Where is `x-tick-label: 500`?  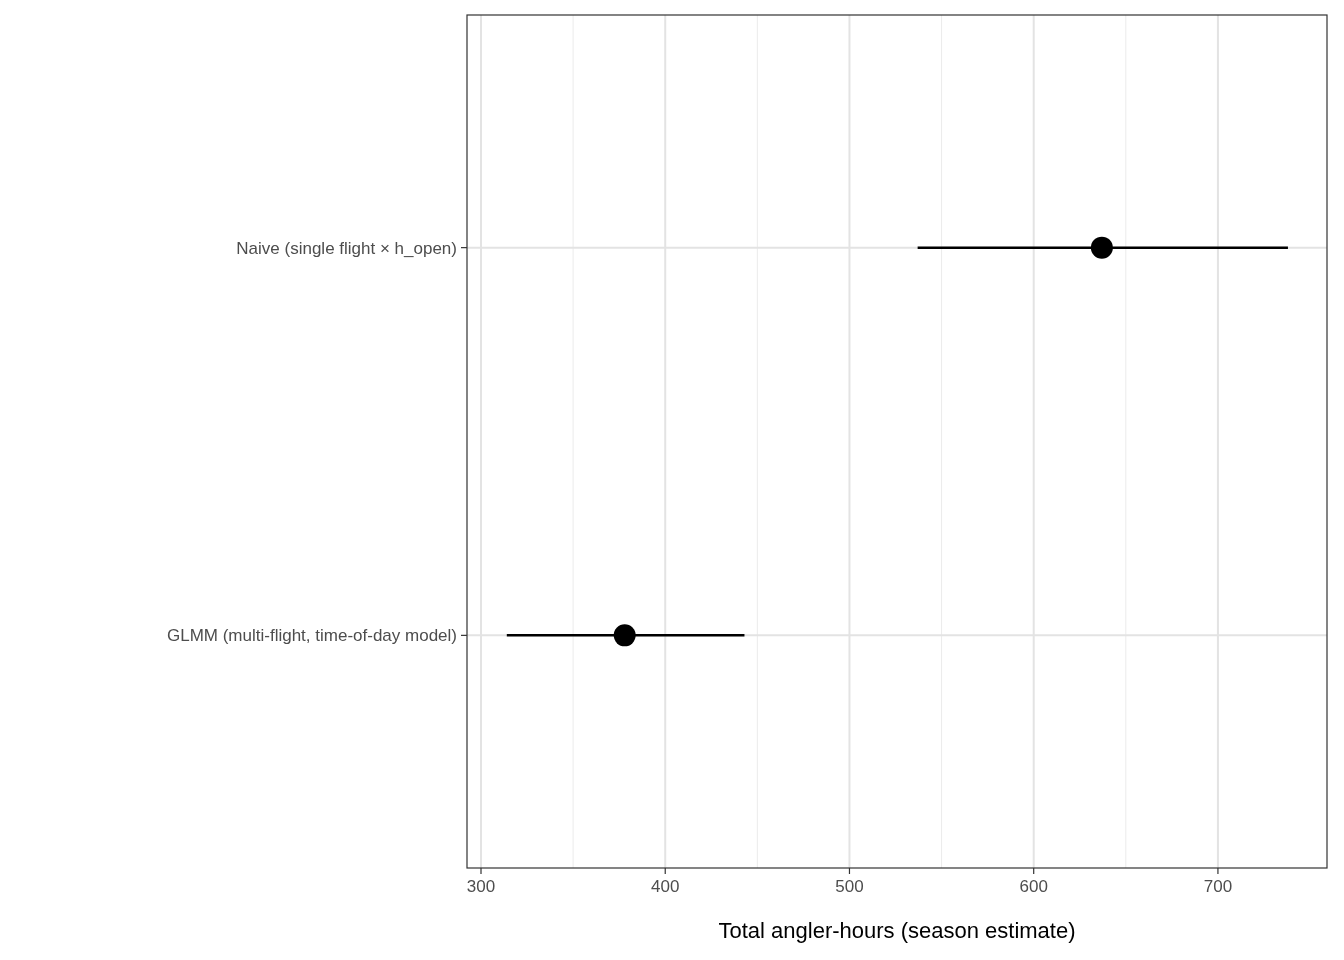
x-tick-label: 500 is located at coordinates (849, 886).